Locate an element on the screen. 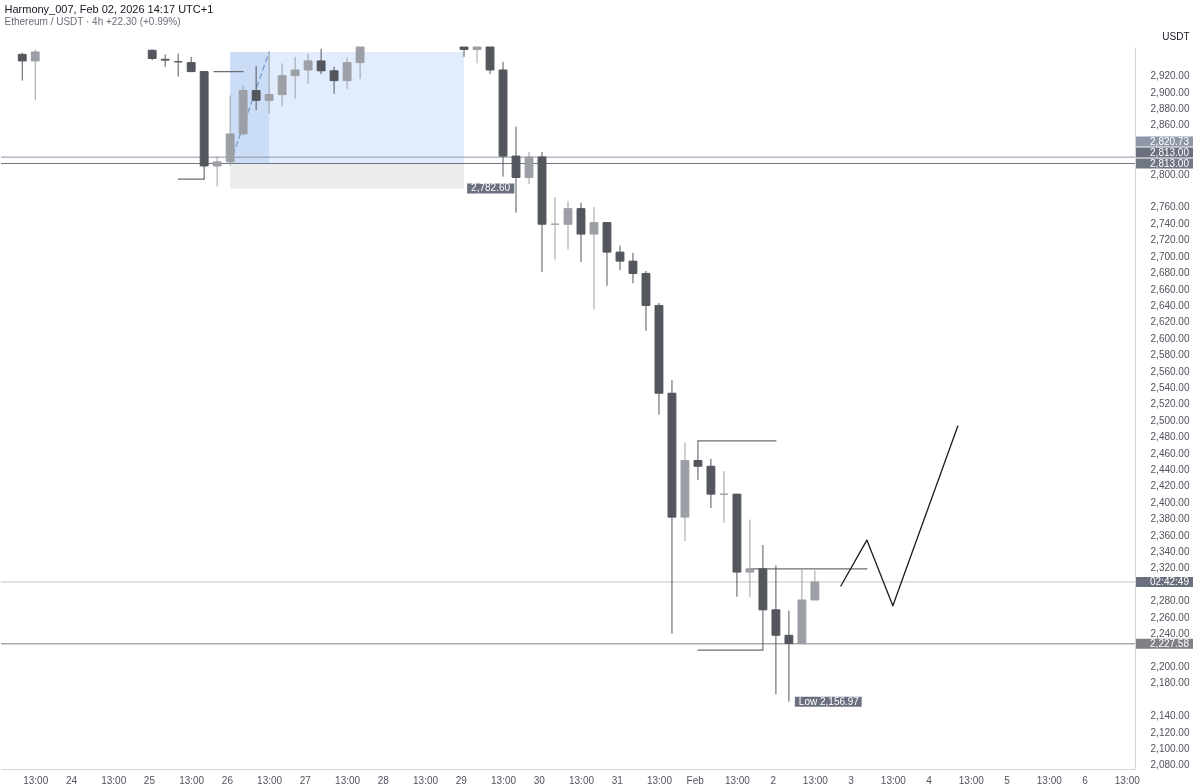 The height and width of the screenshot is (784, 1200). y-tick-label: 2,100.00 is located at coordinates (1170, 748).